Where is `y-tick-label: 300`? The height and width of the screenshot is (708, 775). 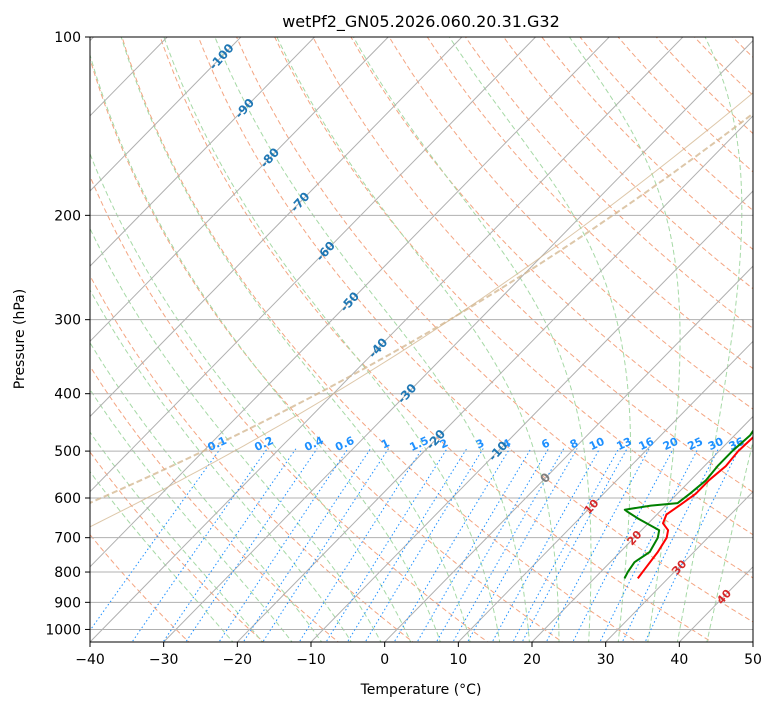
y-tick-label: 300 is located at coordinates (67, 321).